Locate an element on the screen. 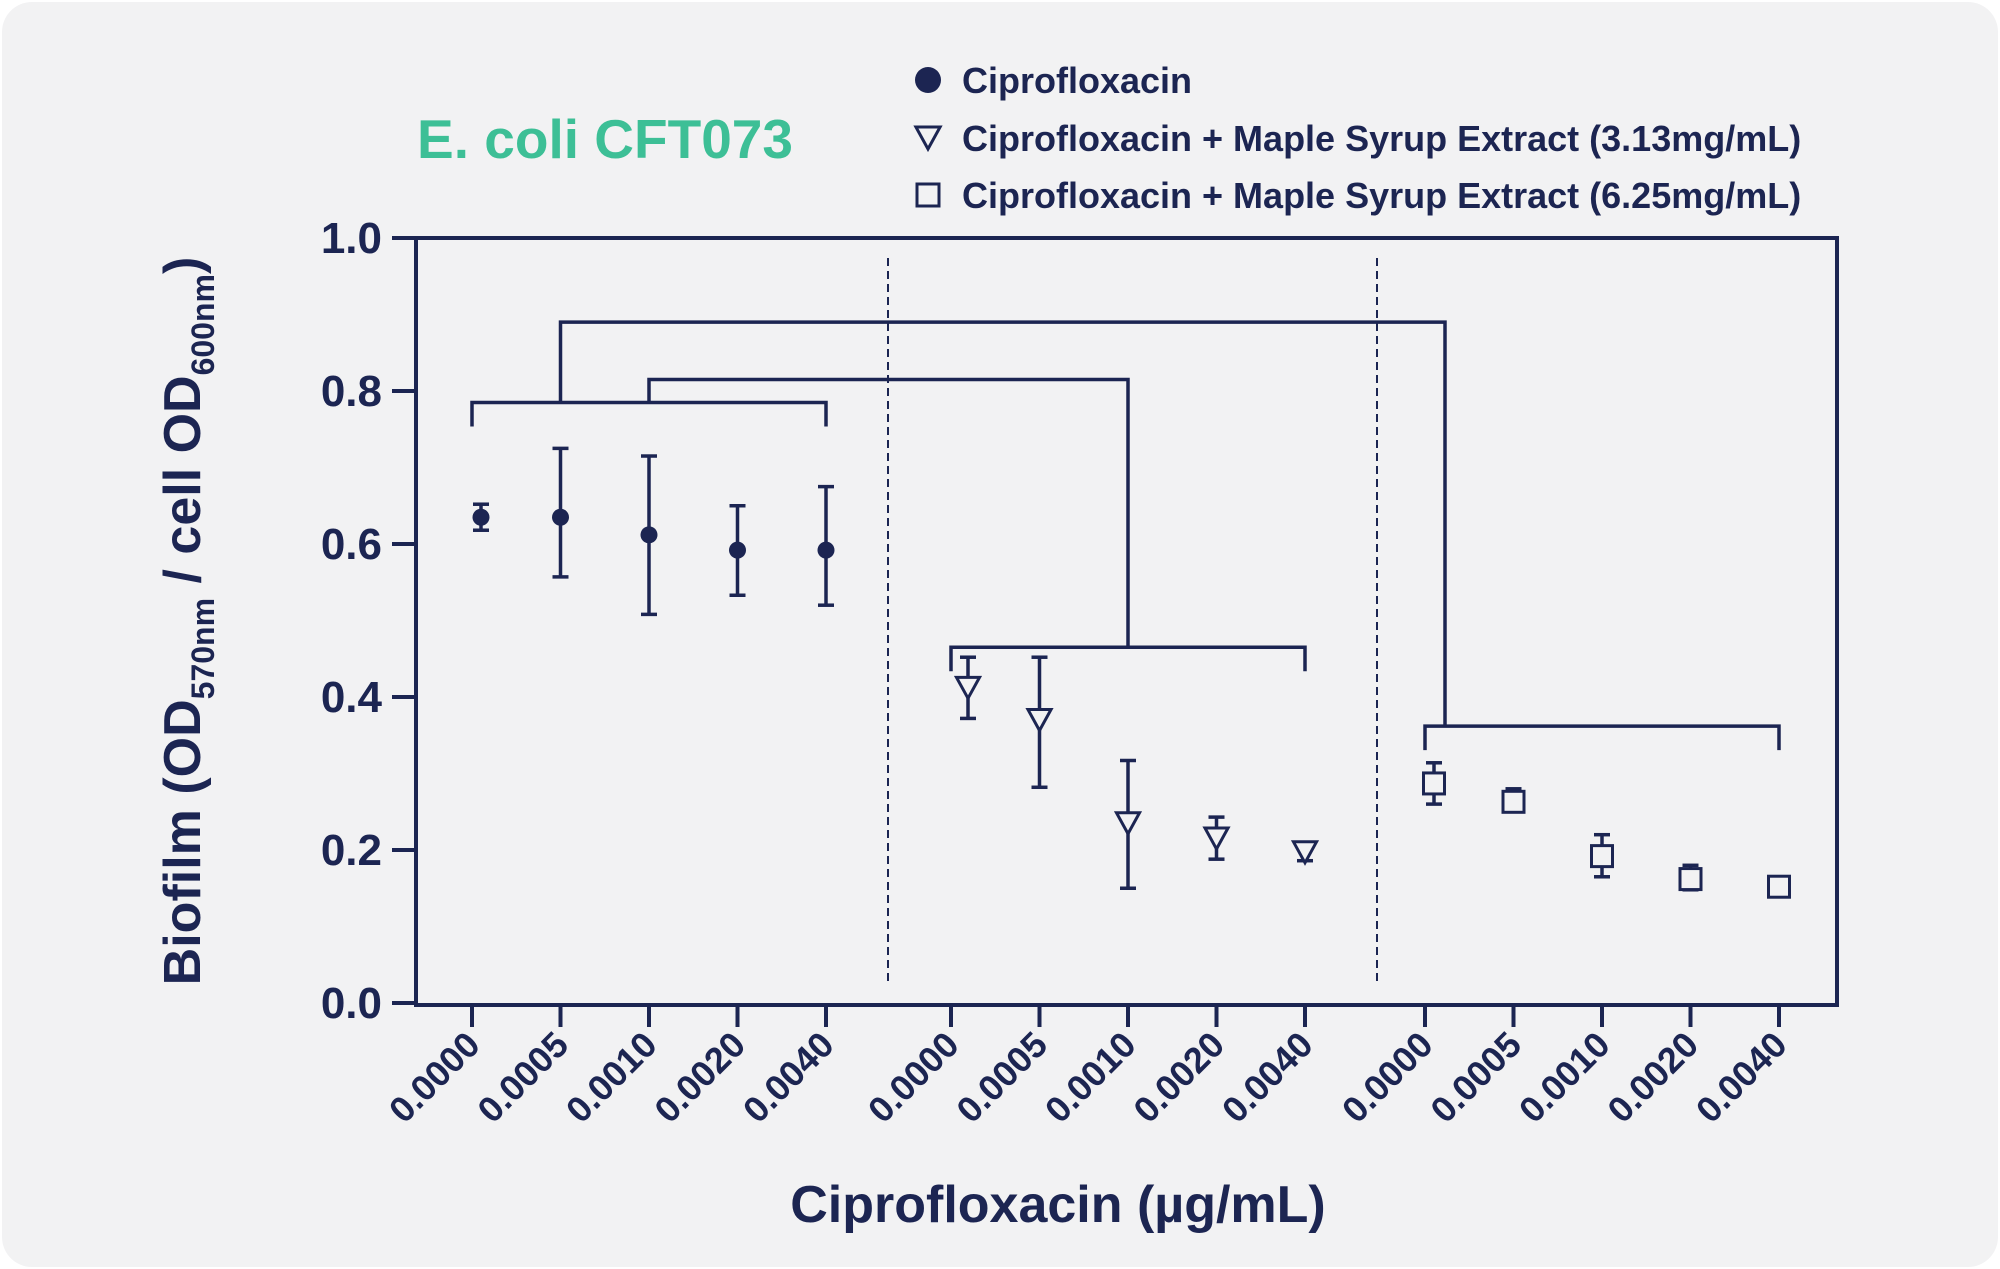 The height and width of the screenshot is (1269, 2000). bracket is located at coordinates (1602, 737).